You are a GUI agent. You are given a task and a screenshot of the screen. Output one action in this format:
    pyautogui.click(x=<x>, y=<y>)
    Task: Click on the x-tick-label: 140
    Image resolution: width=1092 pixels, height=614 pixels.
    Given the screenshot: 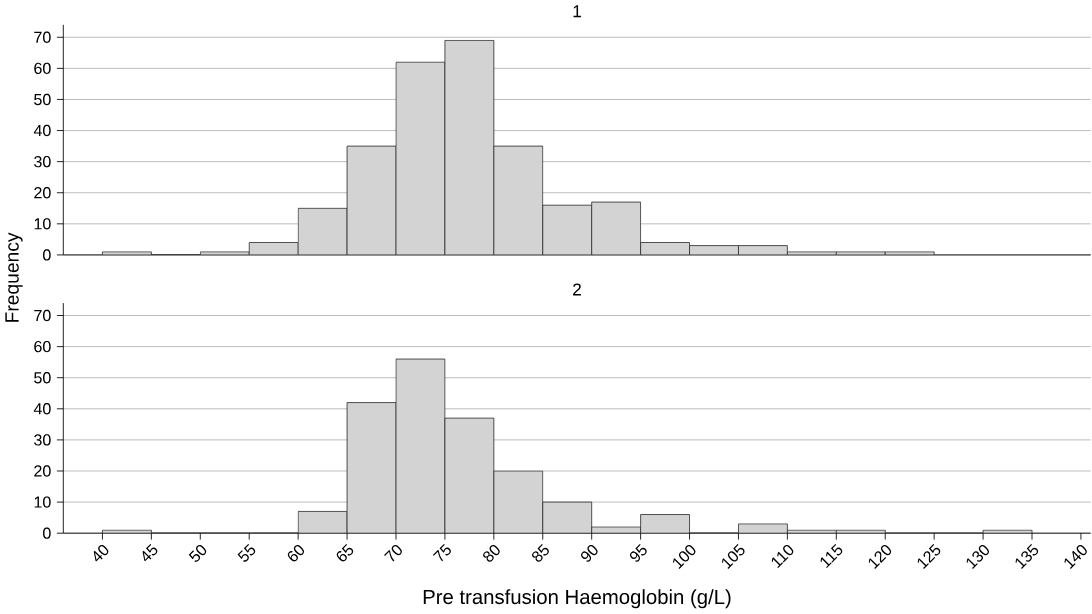 What is the action you would take?
    pyautogui.click(x=1075, y=557)
    